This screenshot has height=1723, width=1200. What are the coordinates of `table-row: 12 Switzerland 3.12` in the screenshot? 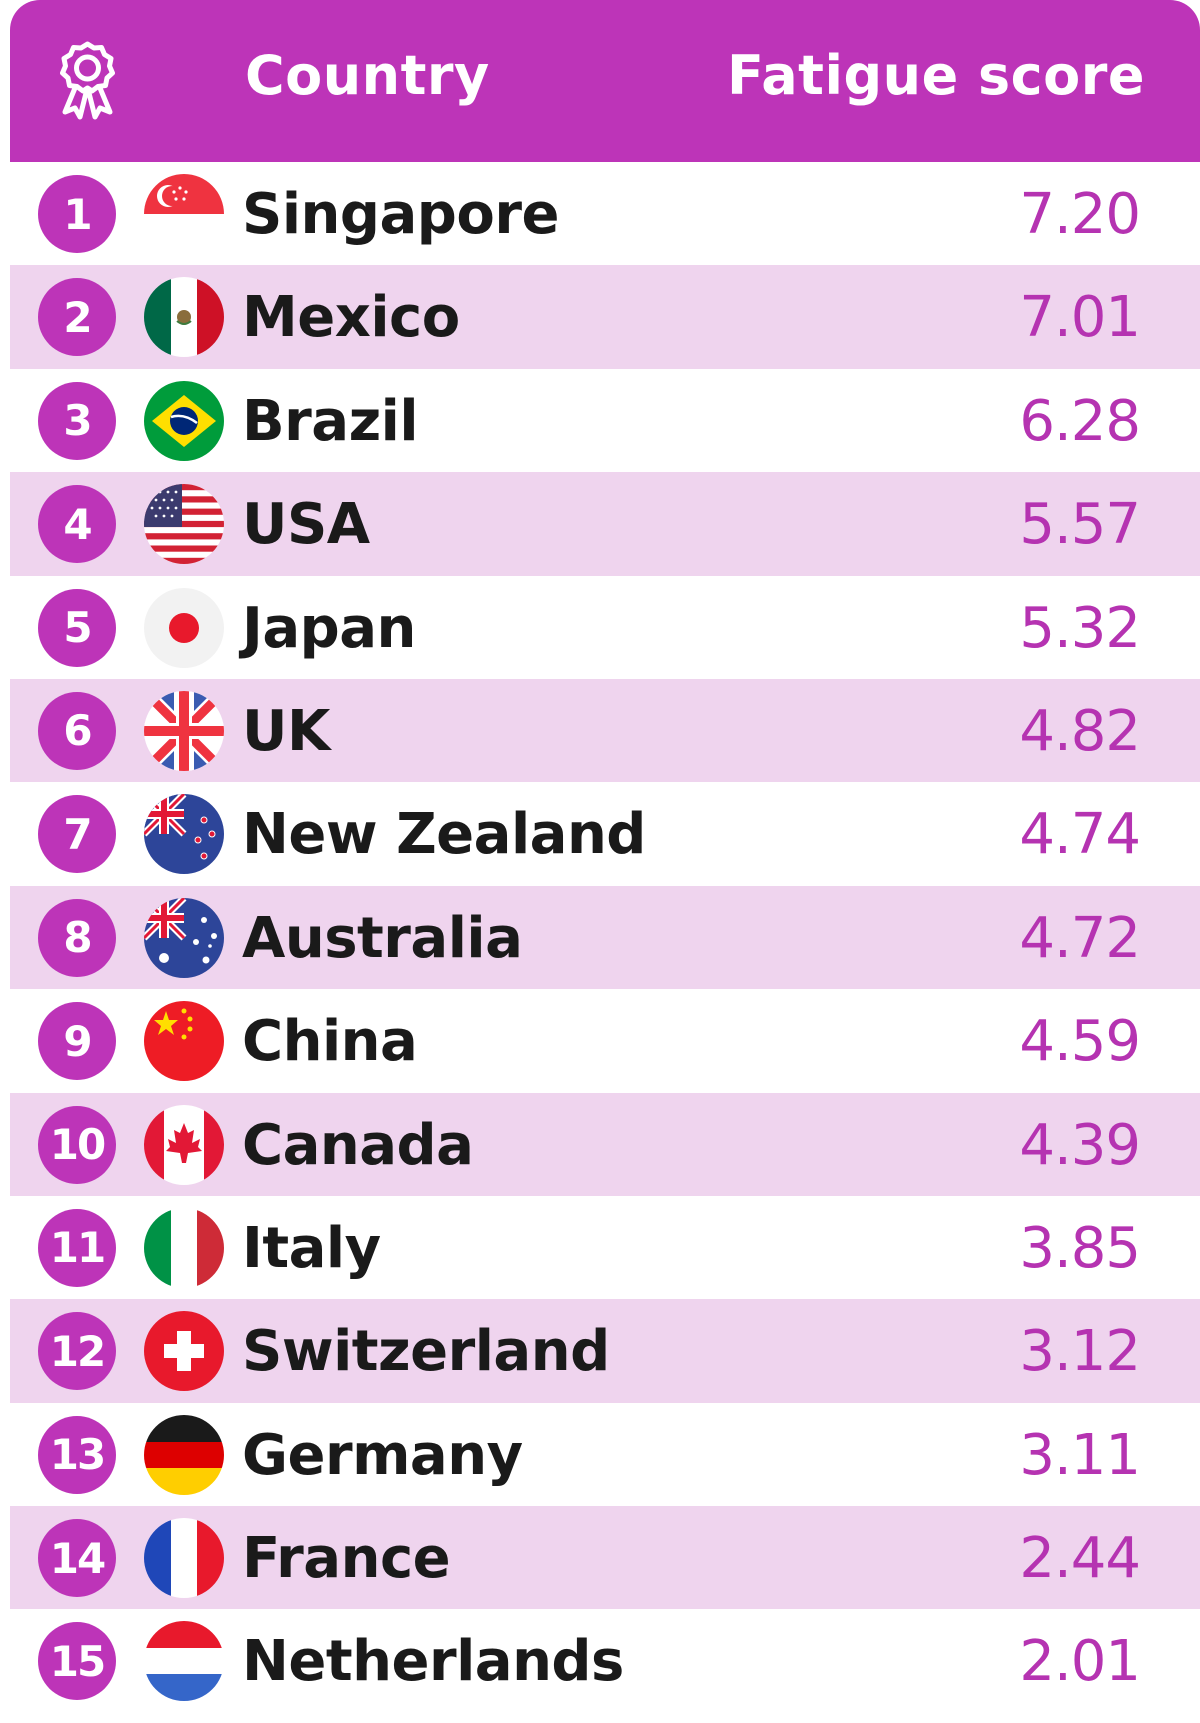 It's located at (605, 1351).